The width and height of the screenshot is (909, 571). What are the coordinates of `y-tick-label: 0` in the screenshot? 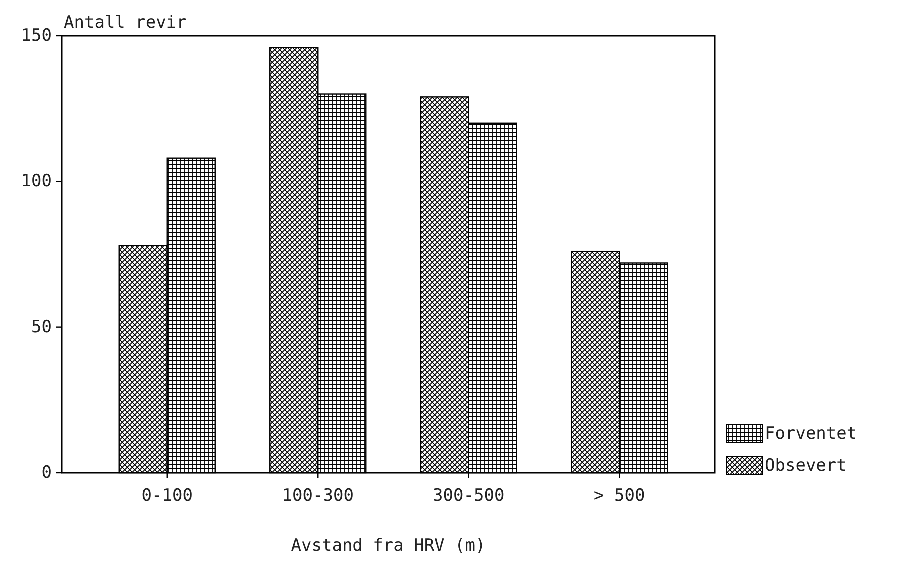 It's located at (47, 473).